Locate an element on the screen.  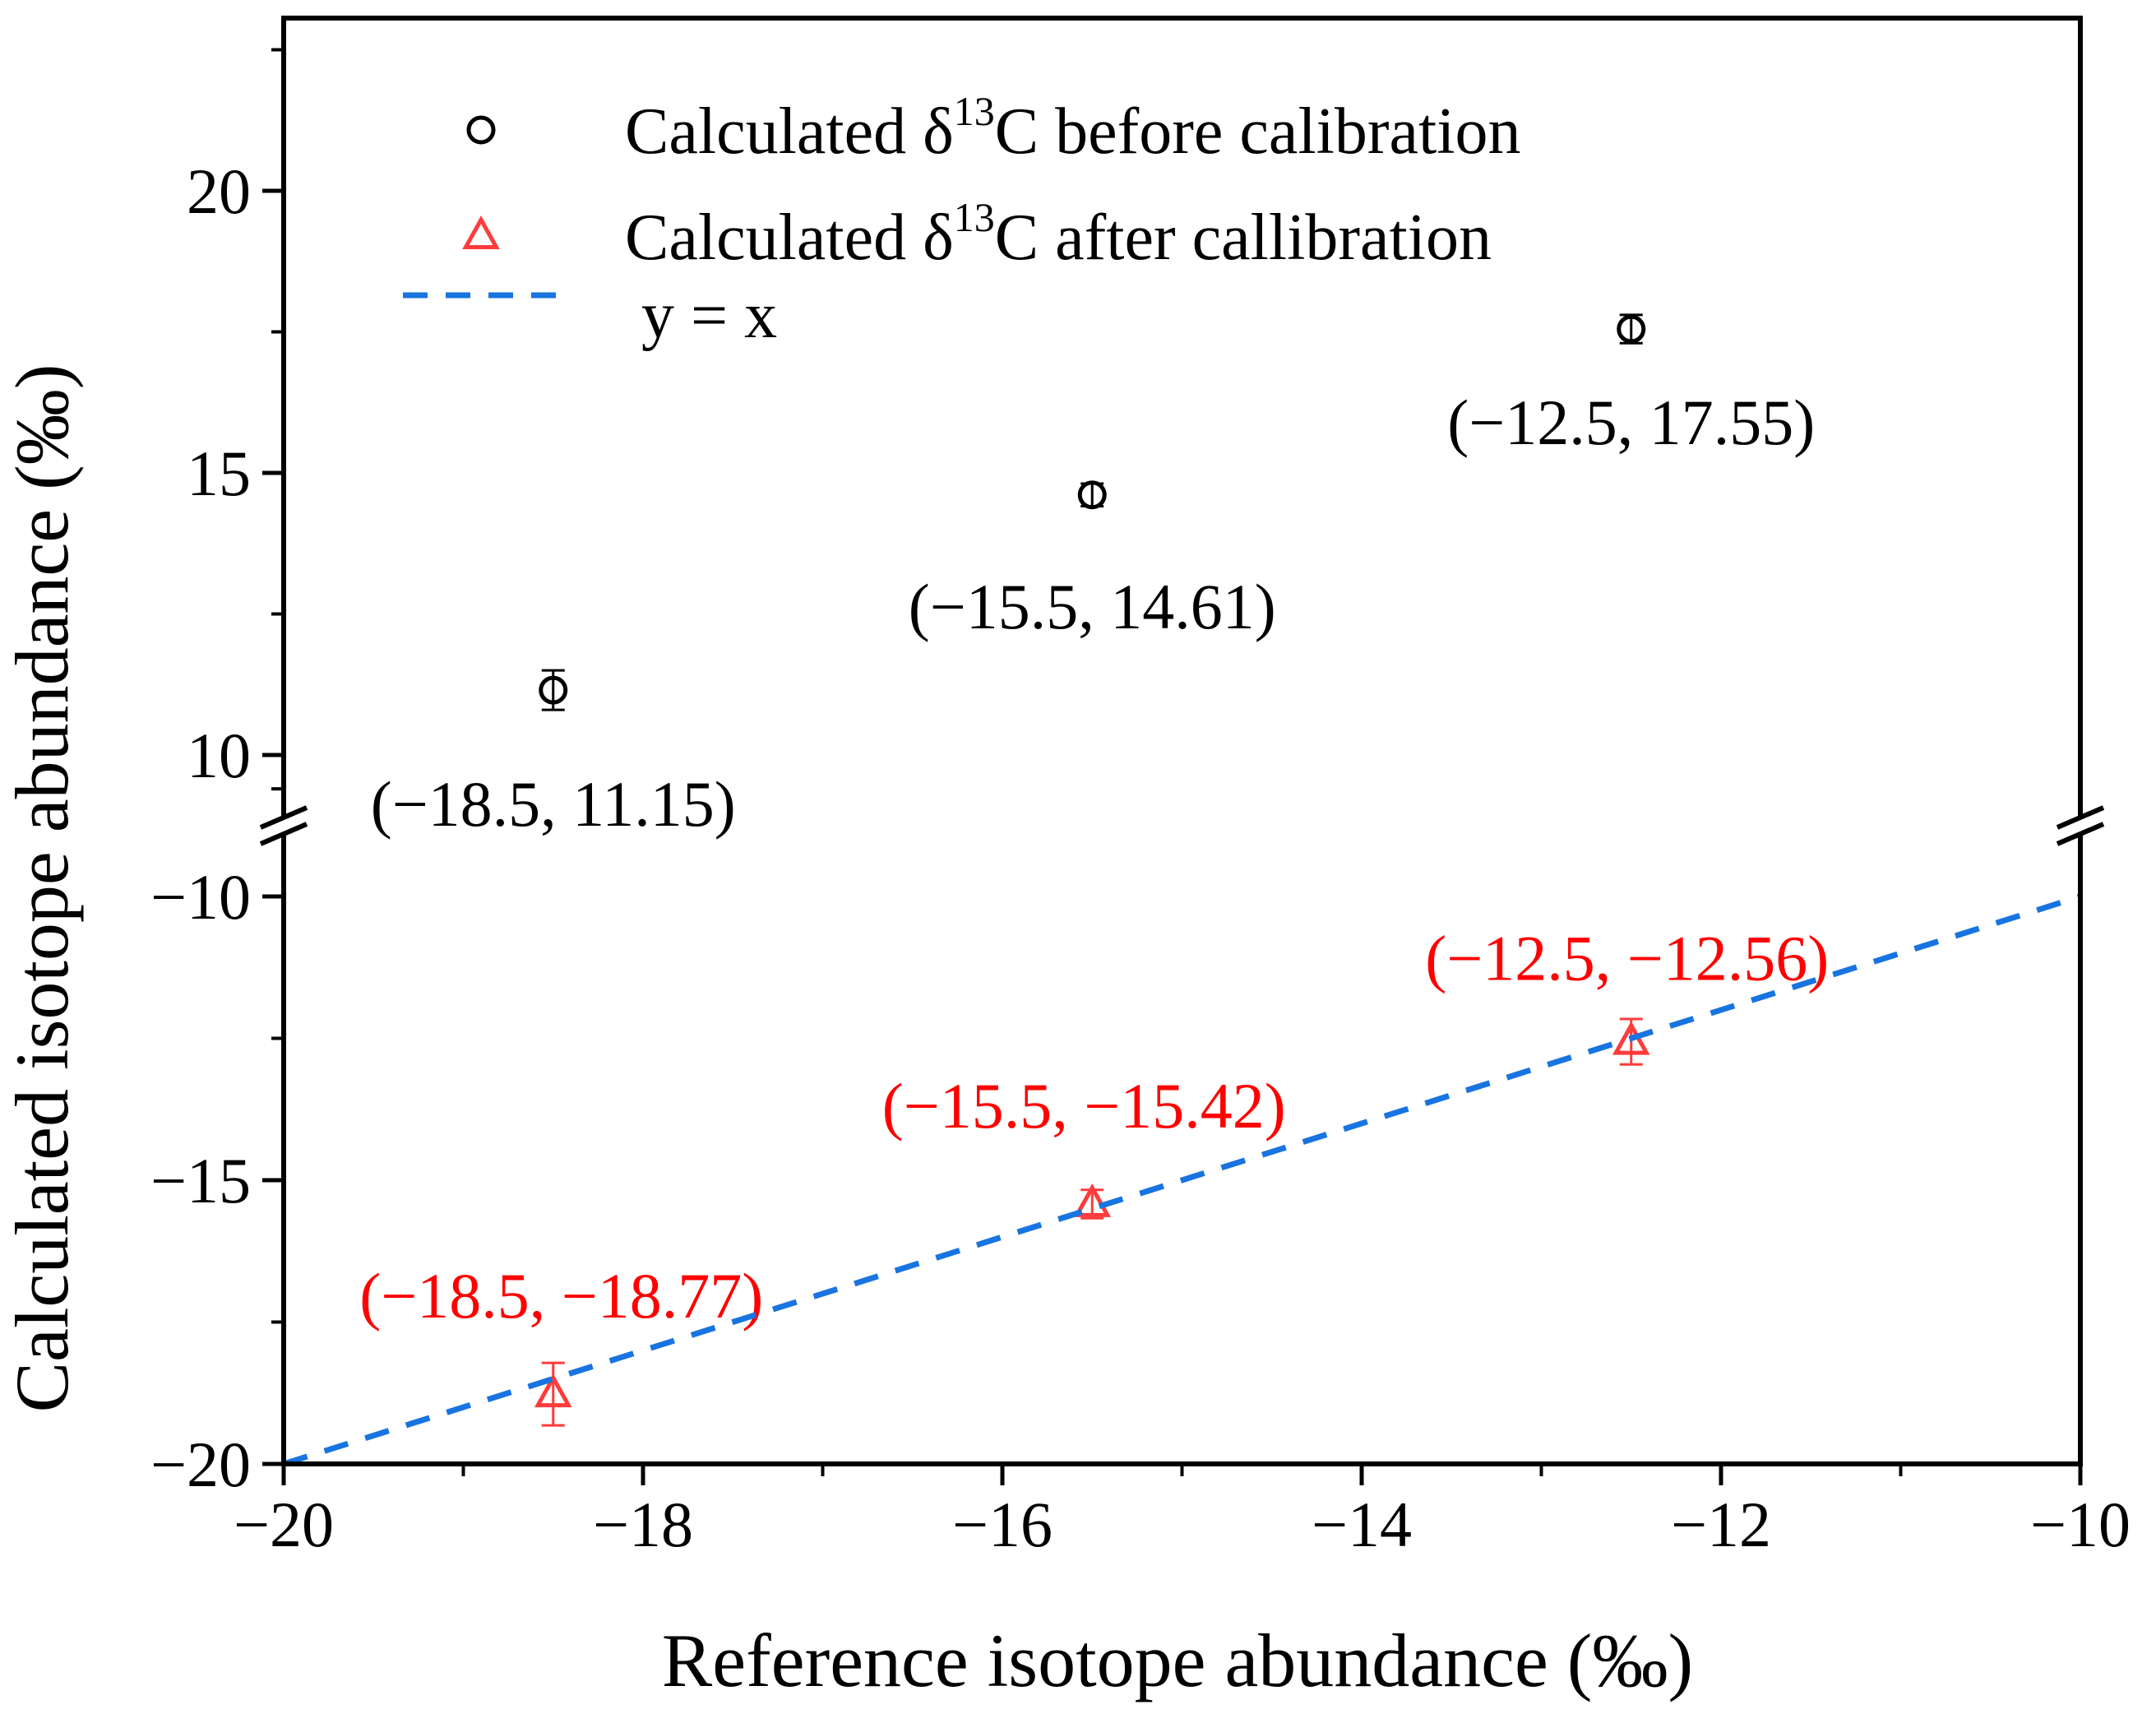
legend-marker-triangle is located at coordinates (481, 232).